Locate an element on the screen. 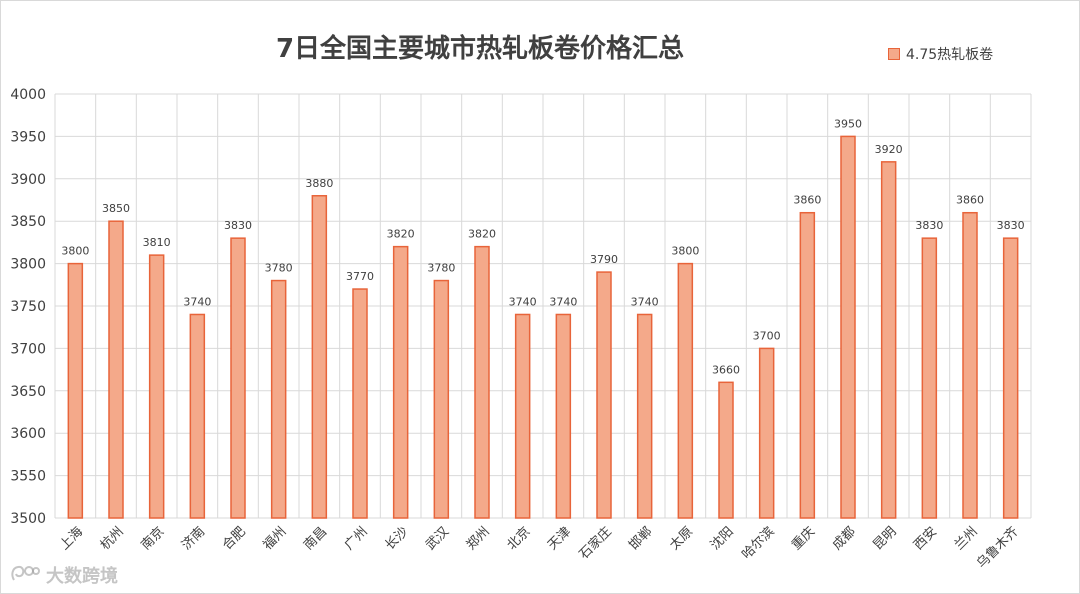 The height and width of the screenshot is (594, 1080). x-tick-label: 成都 is located at coordinates (844, 538).